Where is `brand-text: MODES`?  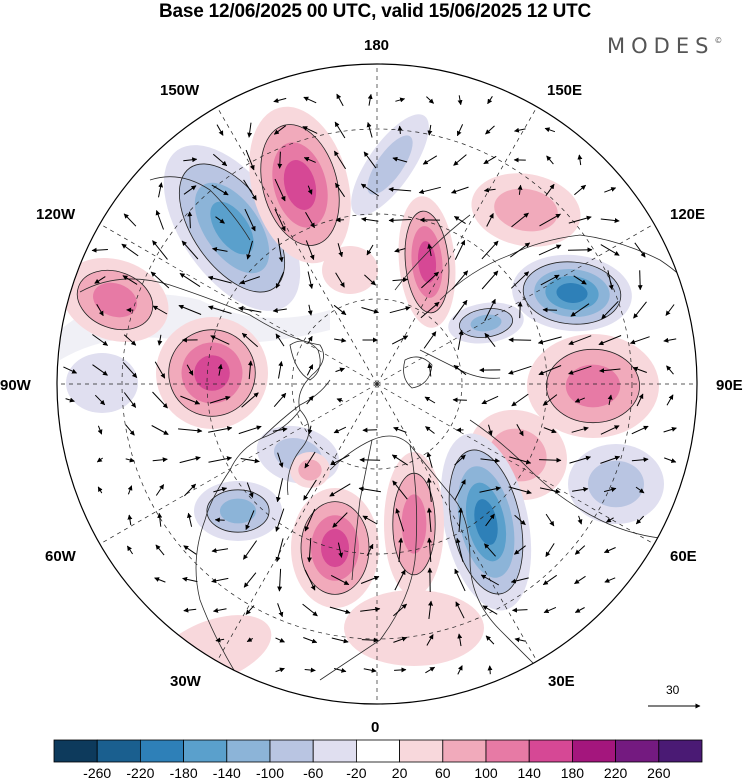 brand-text: MODES is located at coordinates (661, 46).